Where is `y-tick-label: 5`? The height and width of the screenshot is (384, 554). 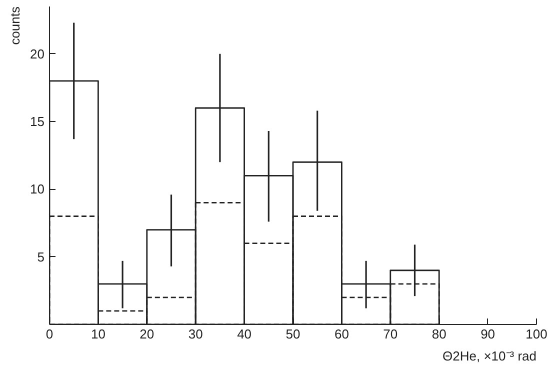 y-tick-label: 5 is located at coordinates (41, 256).